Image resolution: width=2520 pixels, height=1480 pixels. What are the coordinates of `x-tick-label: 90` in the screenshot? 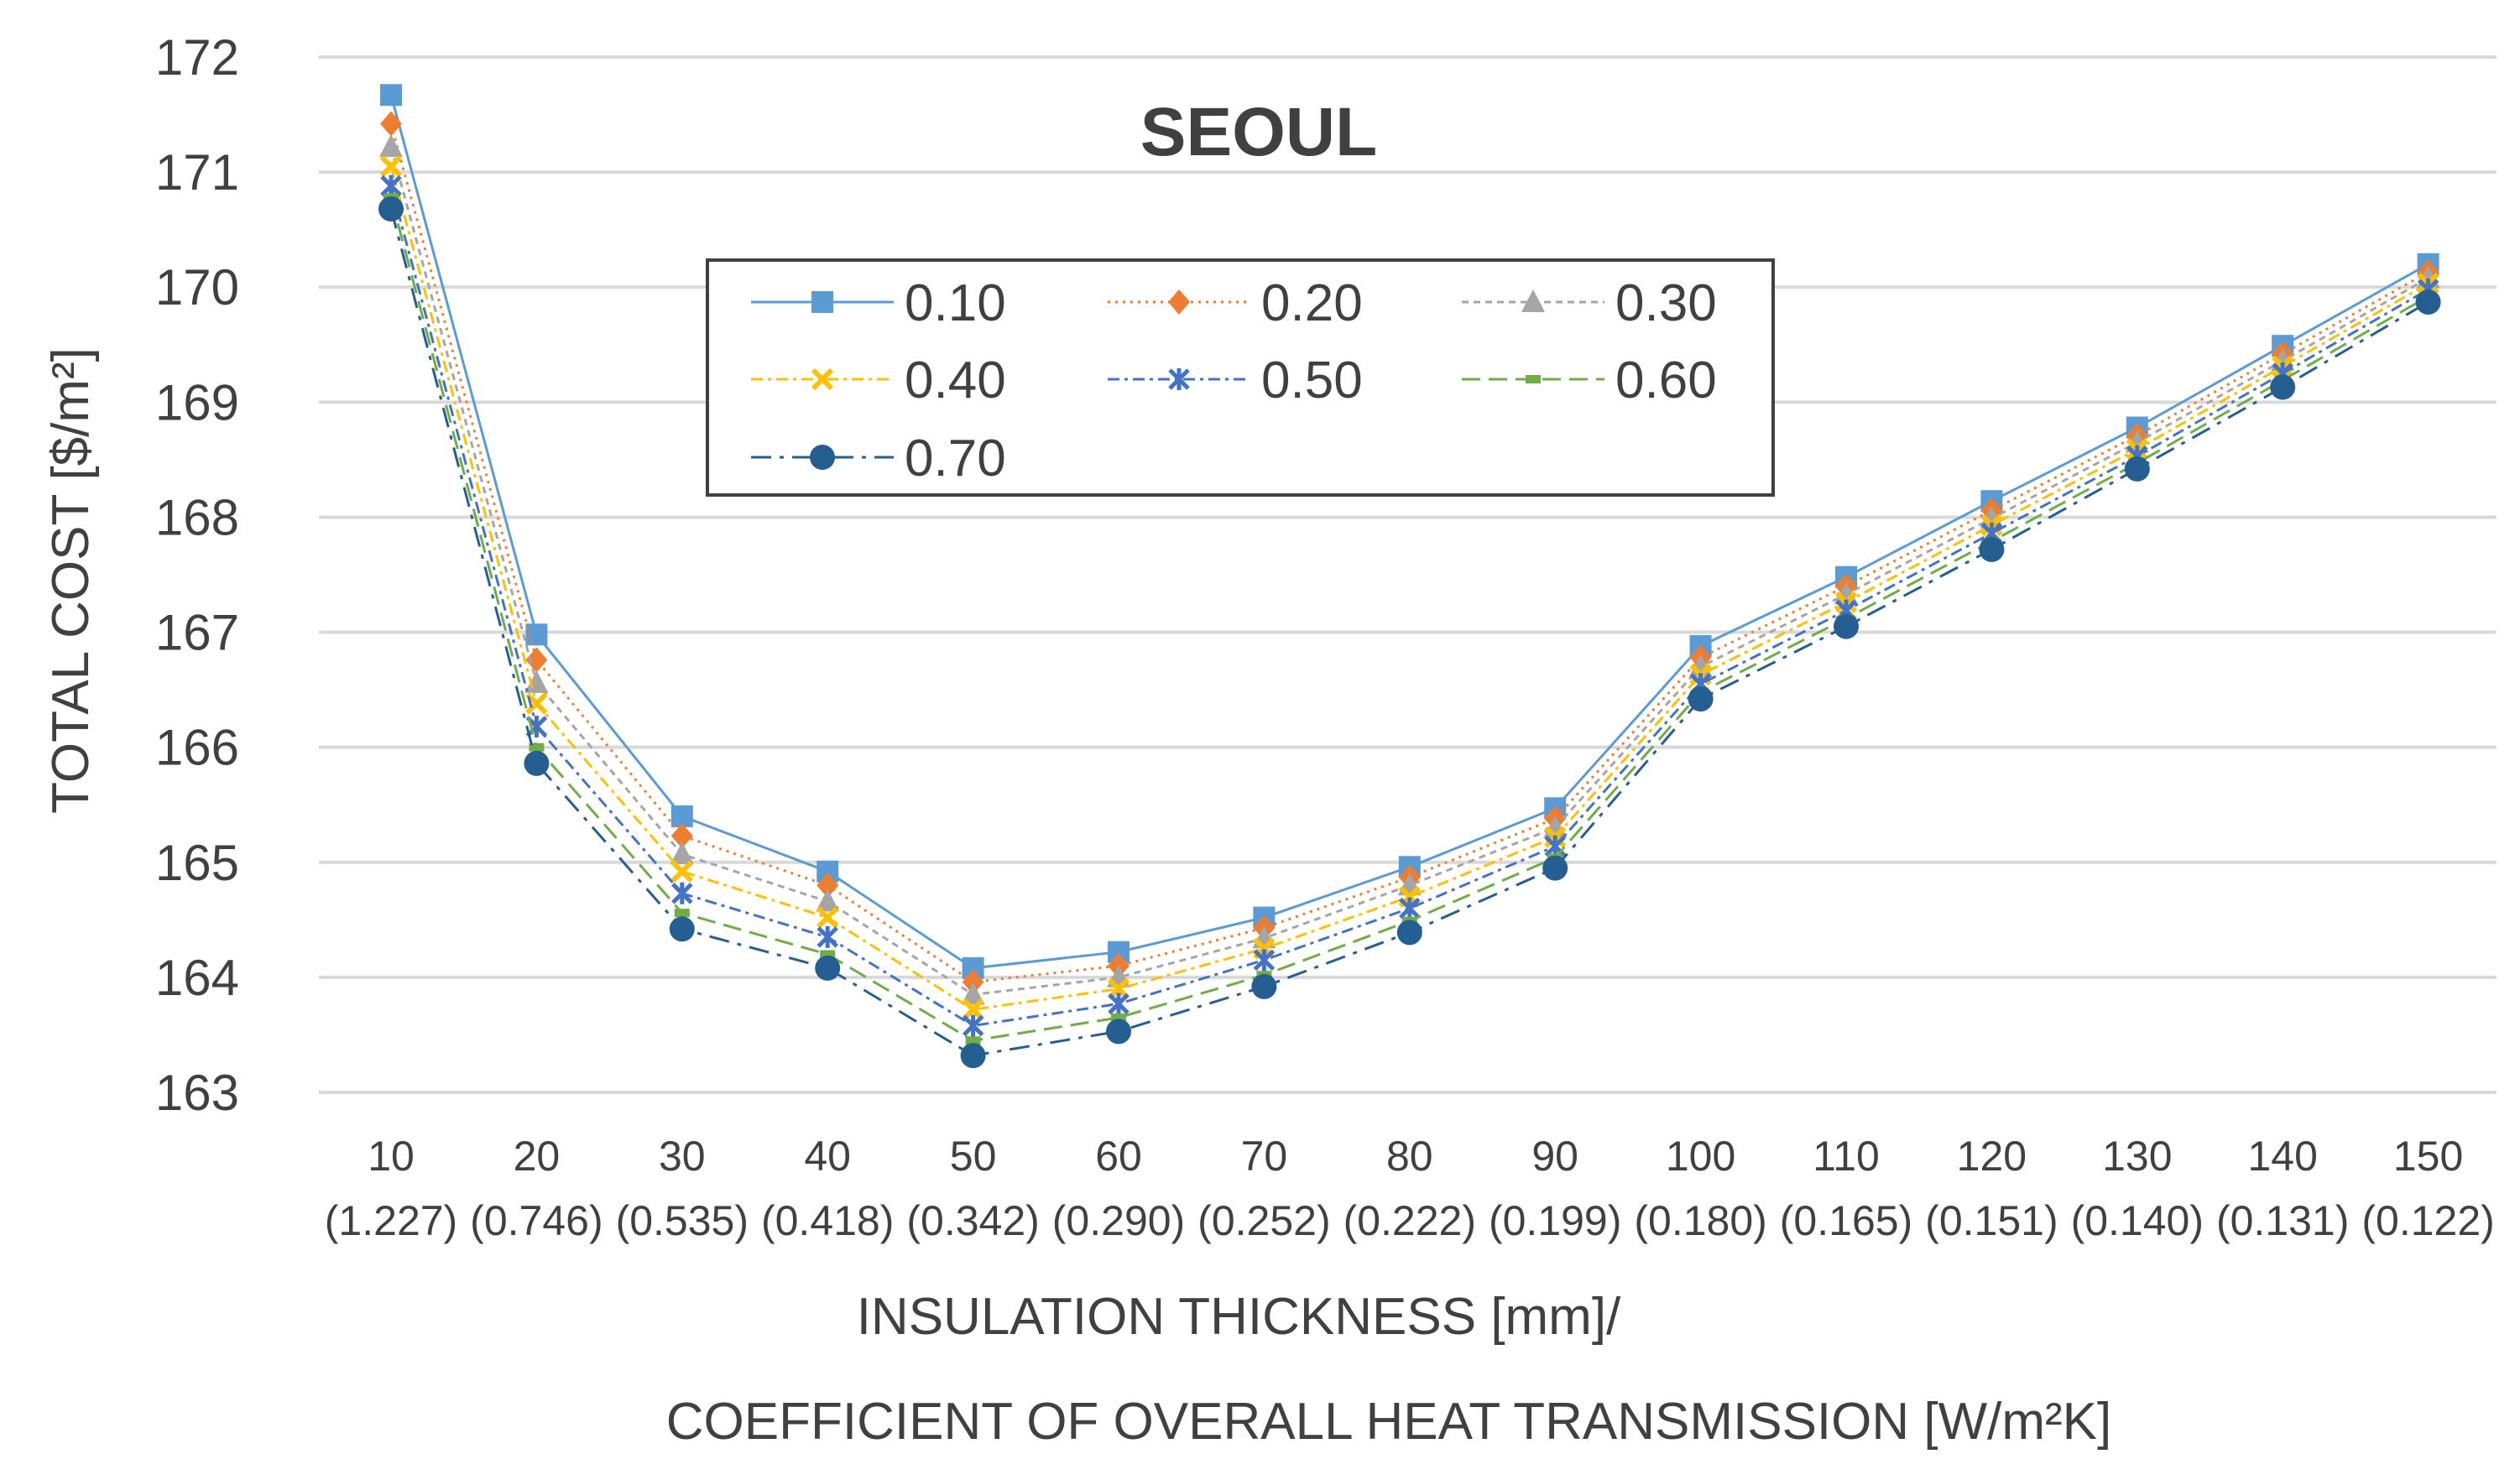 It's located at (1554, 1156).